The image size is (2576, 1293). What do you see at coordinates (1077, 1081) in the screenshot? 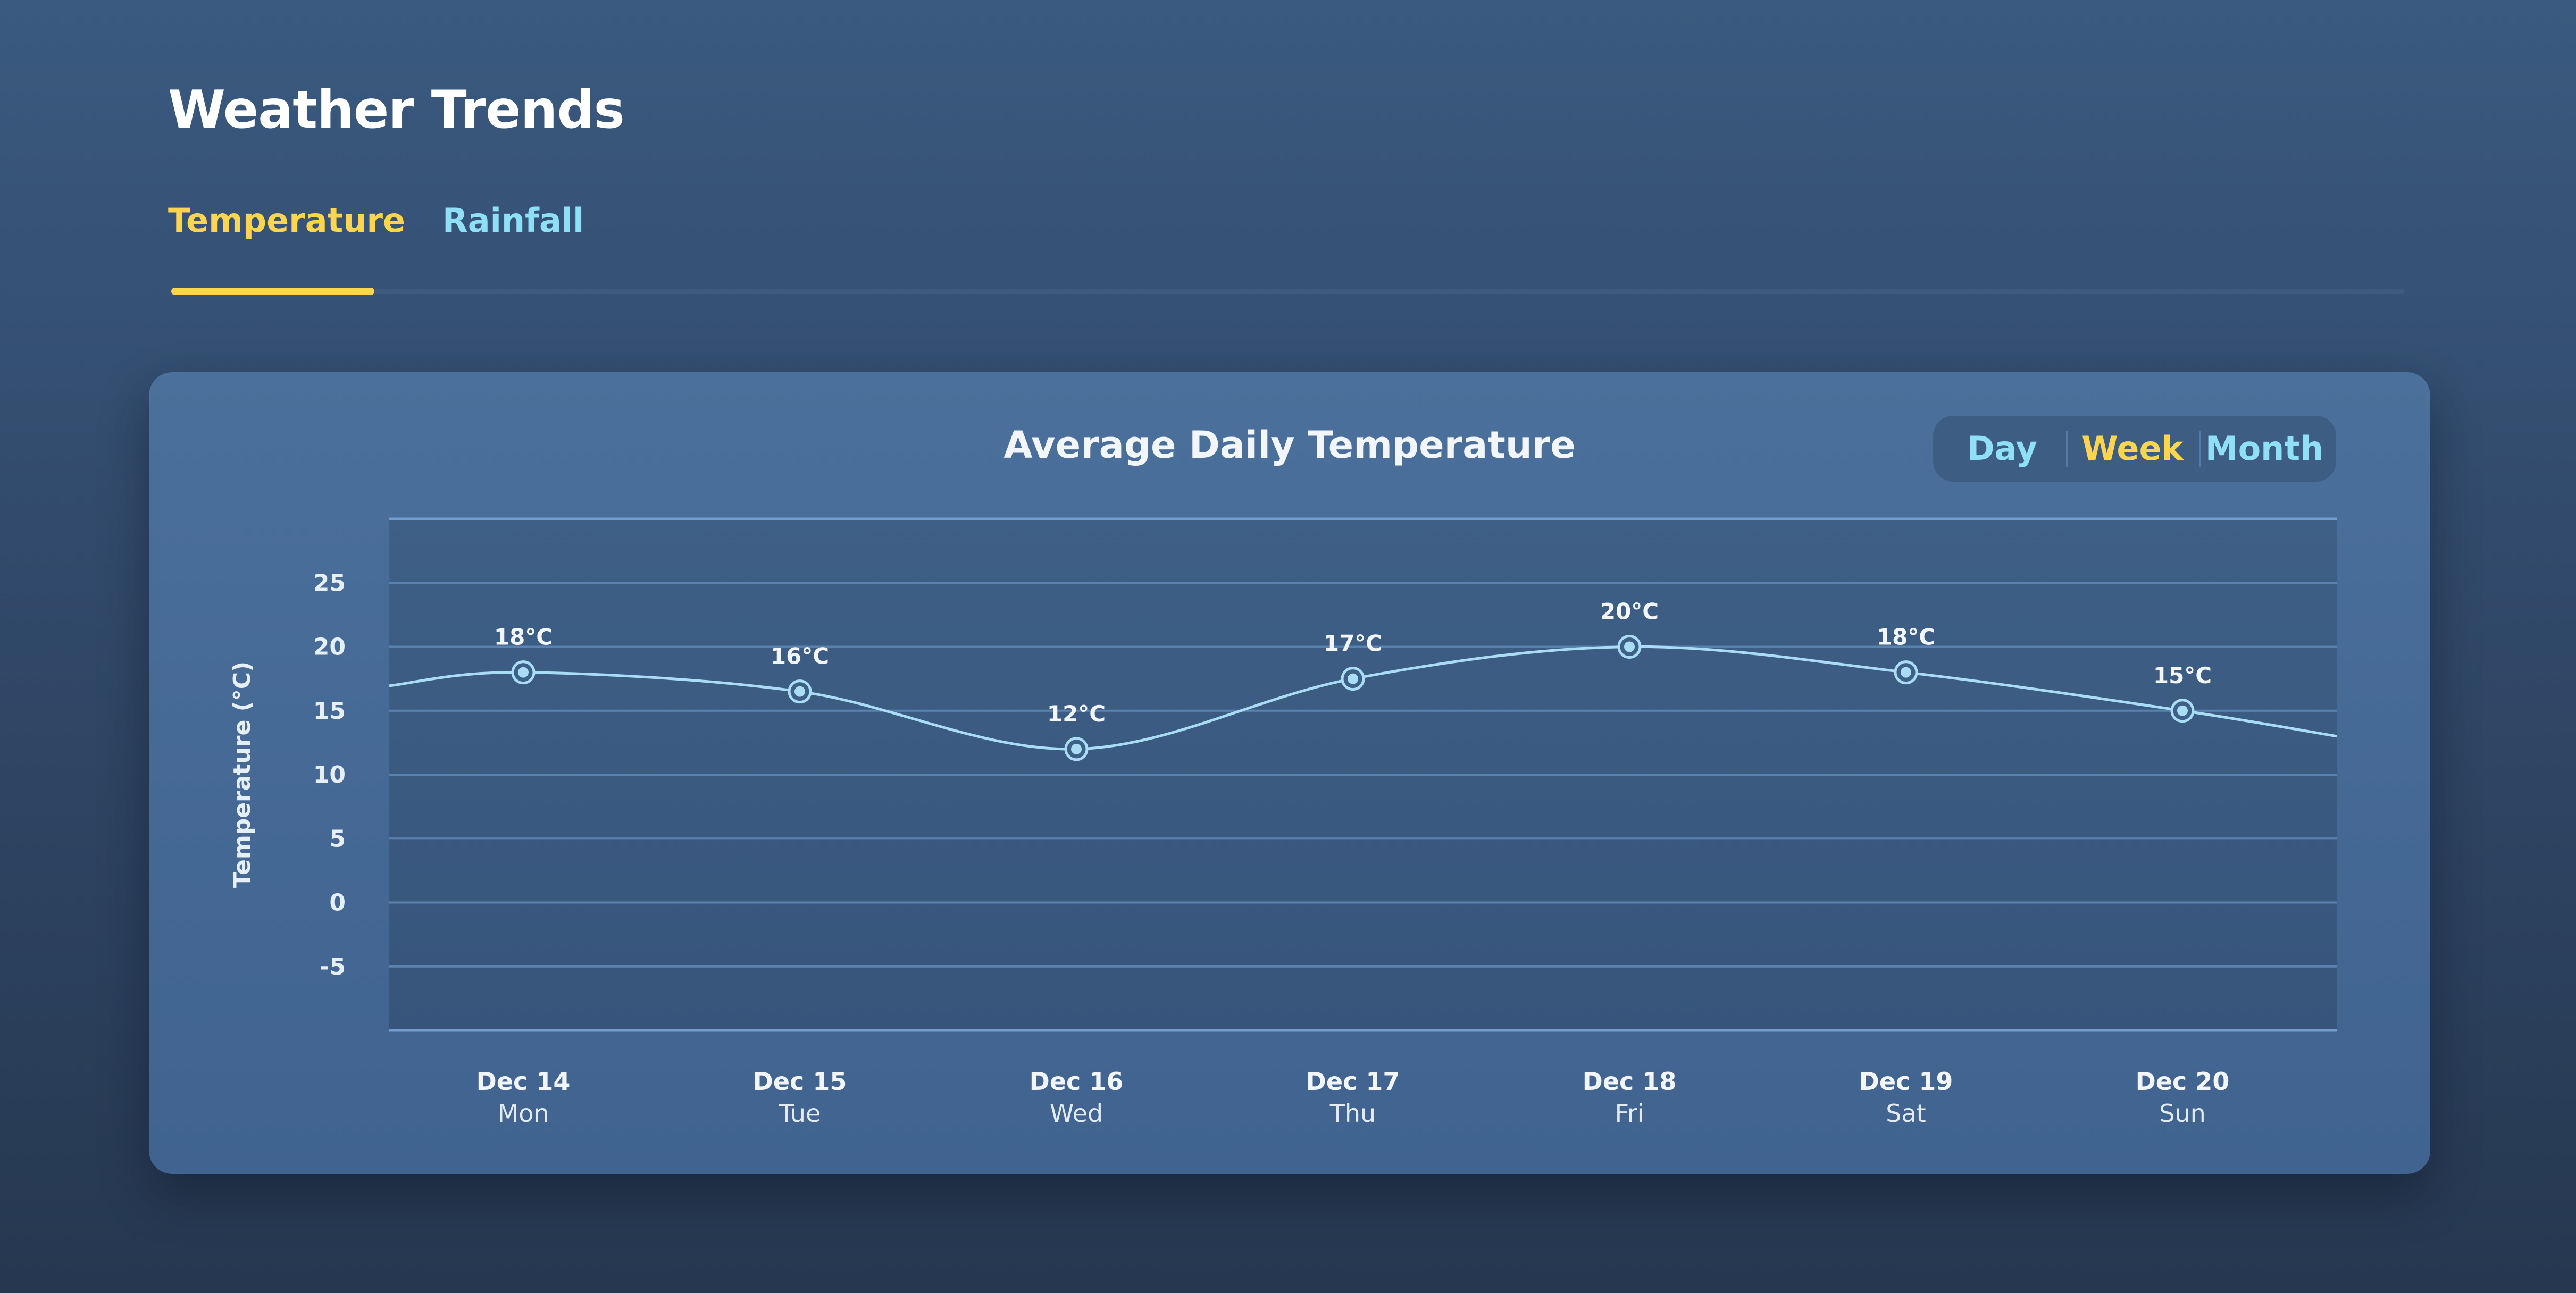
I see `x-tick-date: Dec 16` at bounding box center [1077, 1081].